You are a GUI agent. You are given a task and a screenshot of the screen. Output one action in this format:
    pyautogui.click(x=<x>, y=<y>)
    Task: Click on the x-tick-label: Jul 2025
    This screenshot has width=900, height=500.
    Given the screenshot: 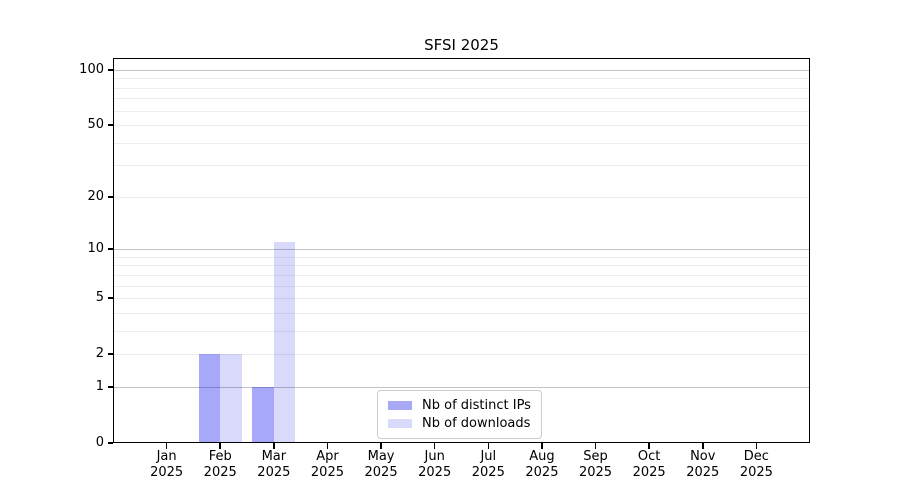 What is the action you would take?
    pyautogui.click(x=488, y=464)
    